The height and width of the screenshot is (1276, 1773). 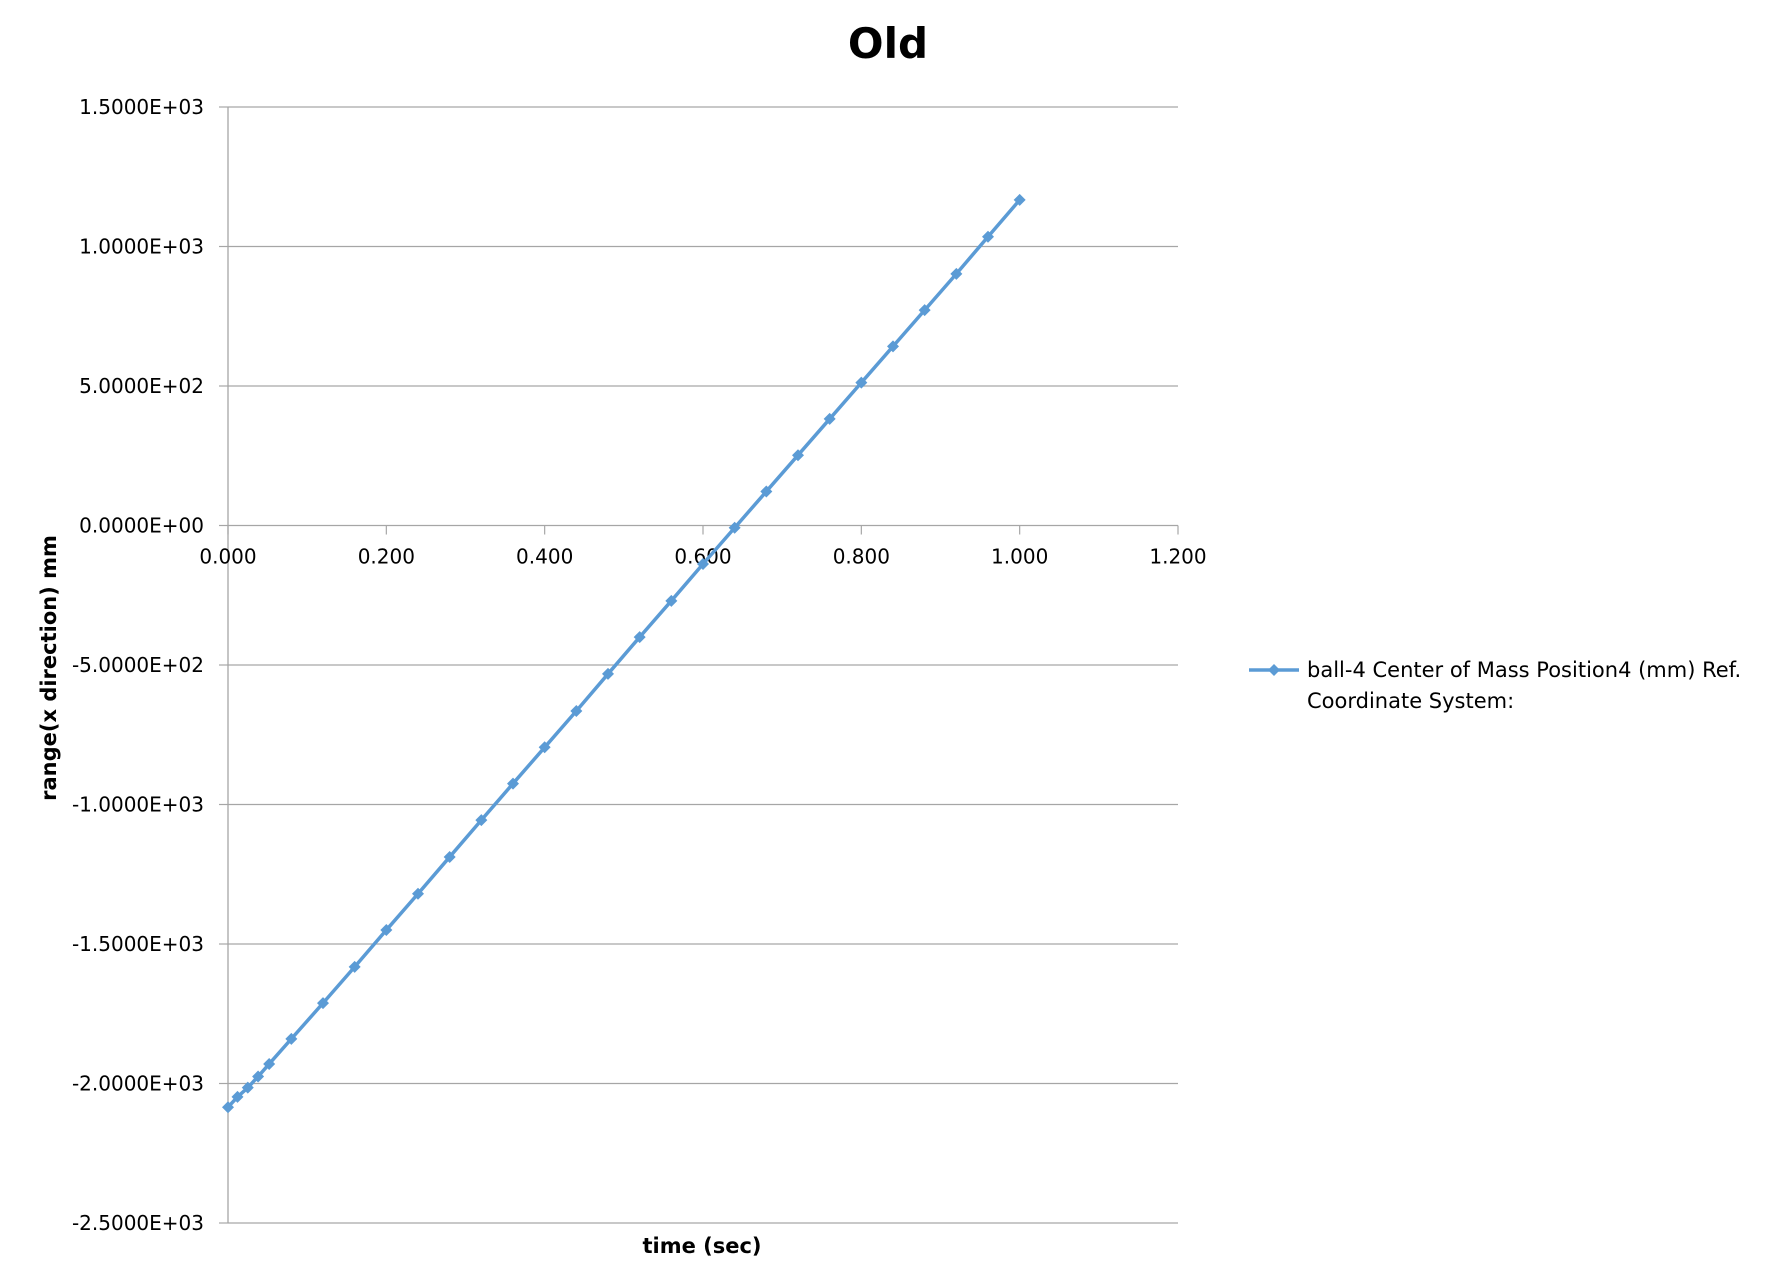 I want to click on y-tick-label: -2.5000E+03, so click(x=138, y=1223).